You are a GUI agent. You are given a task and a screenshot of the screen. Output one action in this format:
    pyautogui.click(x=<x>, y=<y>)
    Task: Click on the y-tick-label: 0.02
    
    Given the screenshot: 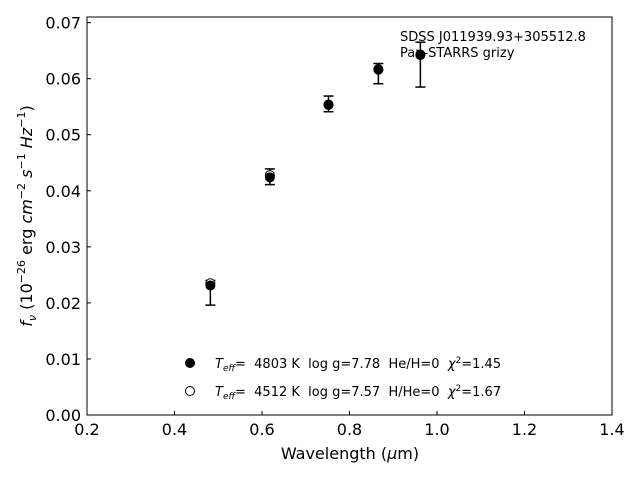 What is the action you would take?
    pyautogui.click(x=63, y=303)
    